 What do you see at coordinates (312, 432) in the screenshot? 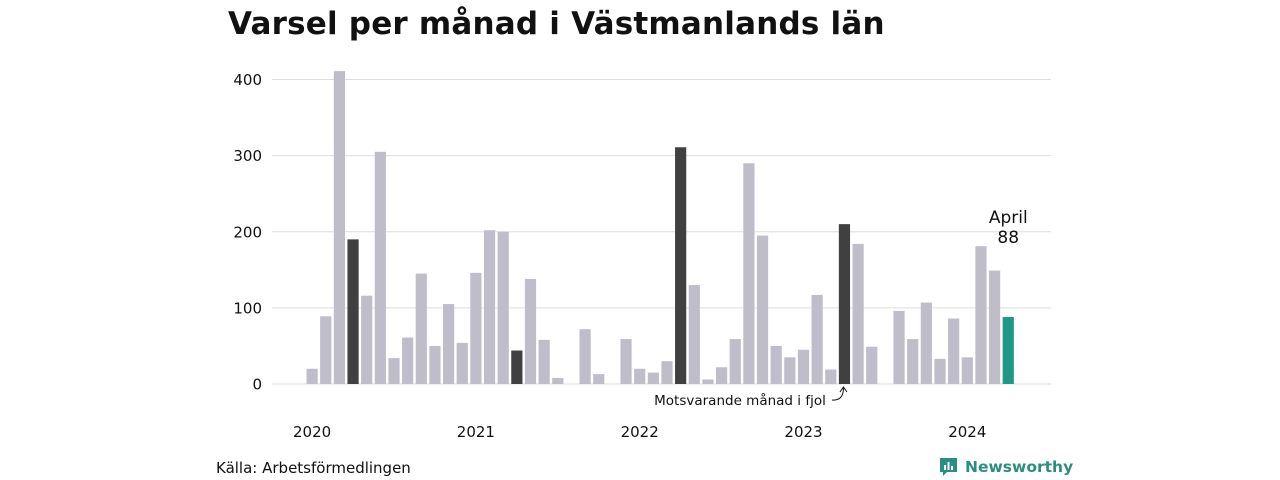
I see `x-year-label: 2020` at bounding box center [312, 432].